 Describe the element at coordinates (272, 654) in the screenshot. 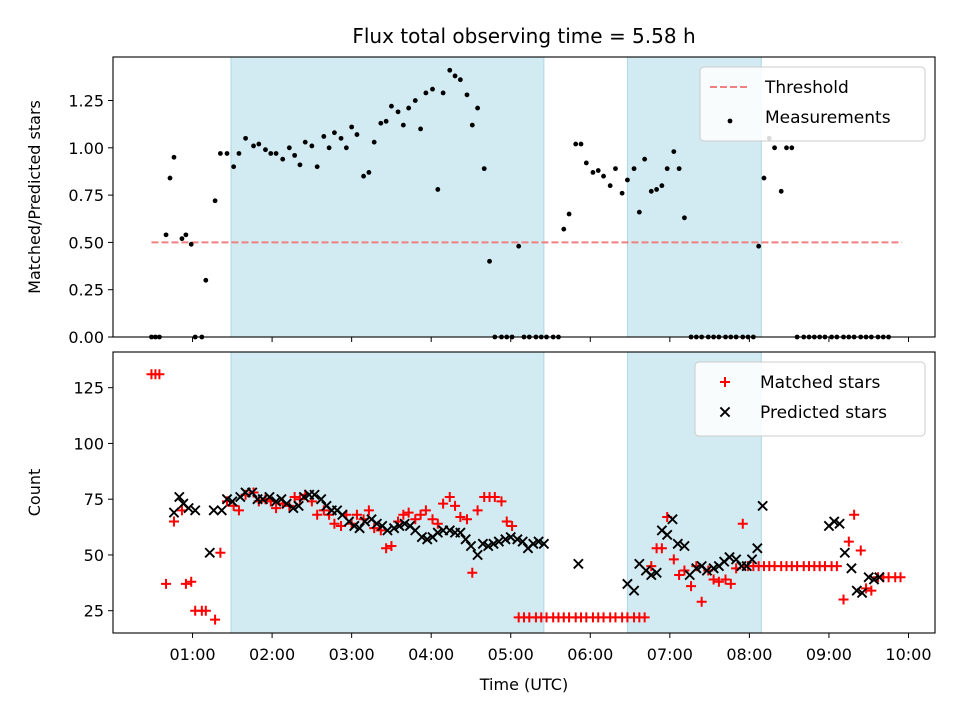

I see `x-tick-label: 02:00` at that location.